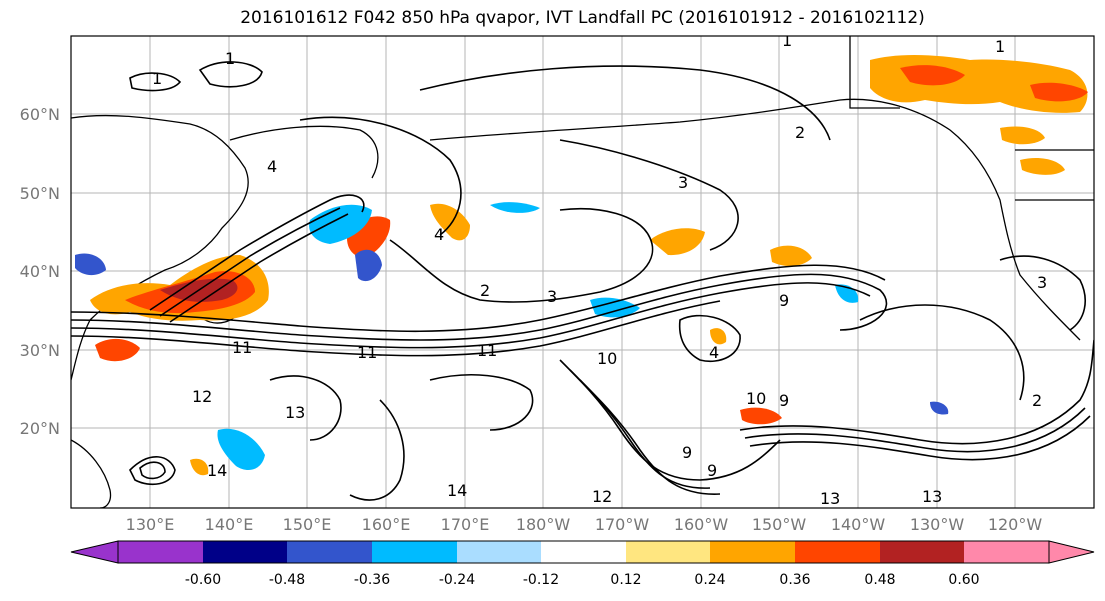 The image size is (1105, 601). I want to click on colorbar-frame, so click(583, 552).